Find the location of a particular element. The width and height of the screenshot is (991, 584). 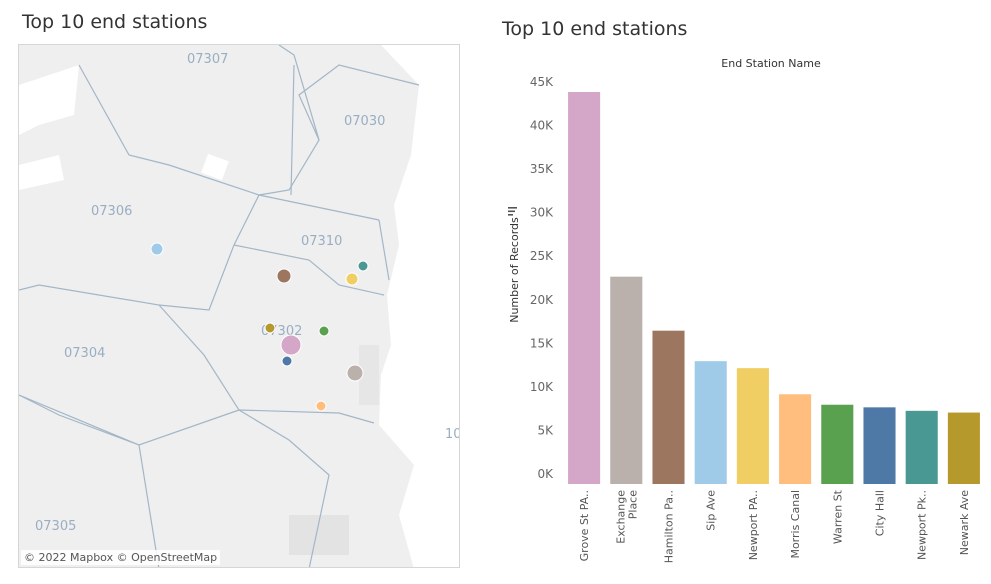

map-water-river is located at coordinates (419, 306).